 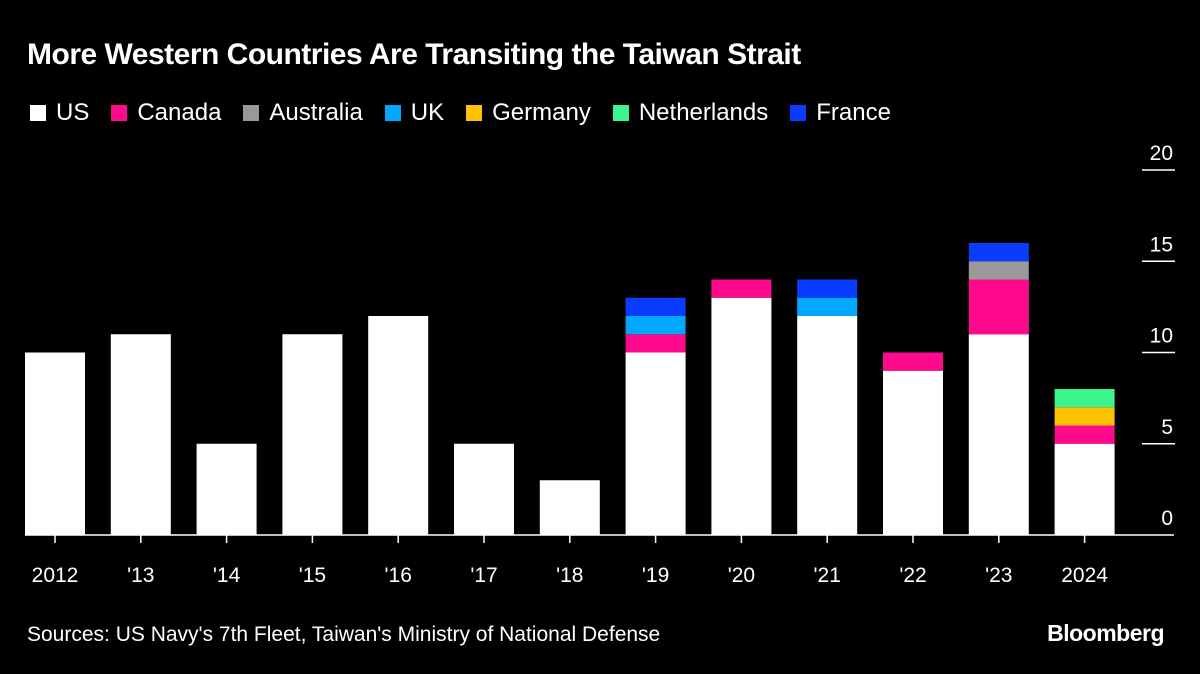 I want to click on y-tick-label: 10, so click(x=1161, y=336).